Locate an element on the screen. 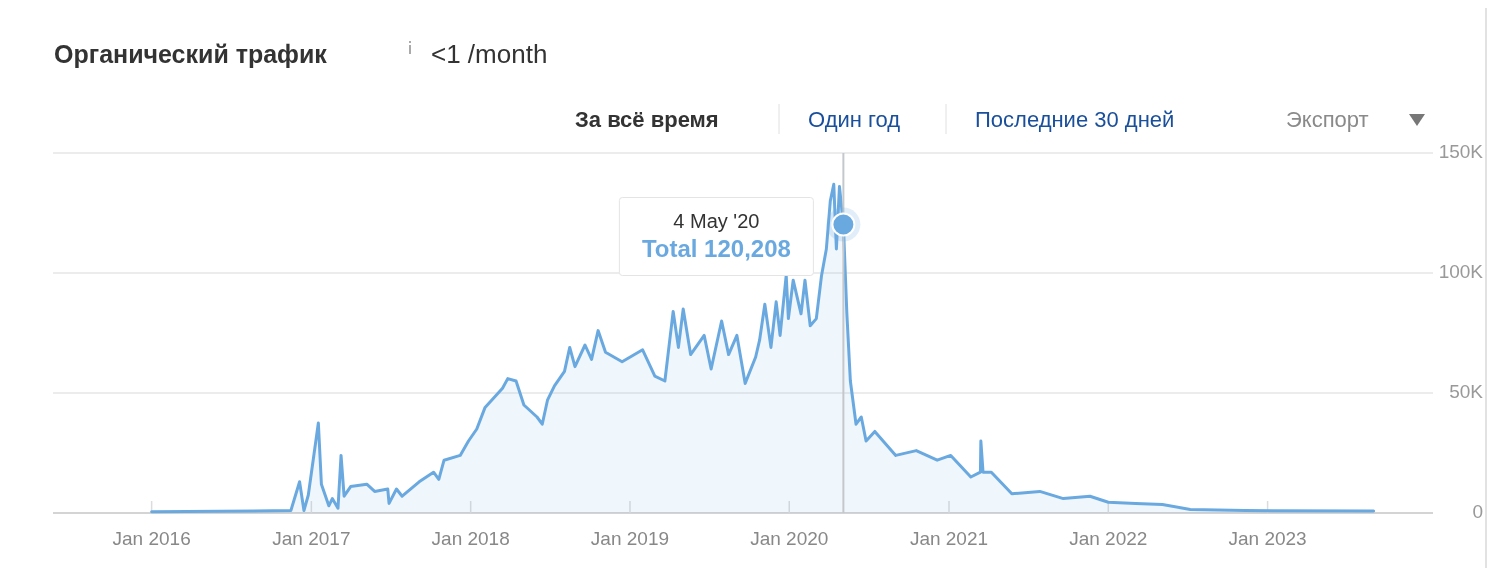 The height and width of the screenshot is (571, 1493). x-tick-label: Jan 2022 is located at coordinates (1108, 538).